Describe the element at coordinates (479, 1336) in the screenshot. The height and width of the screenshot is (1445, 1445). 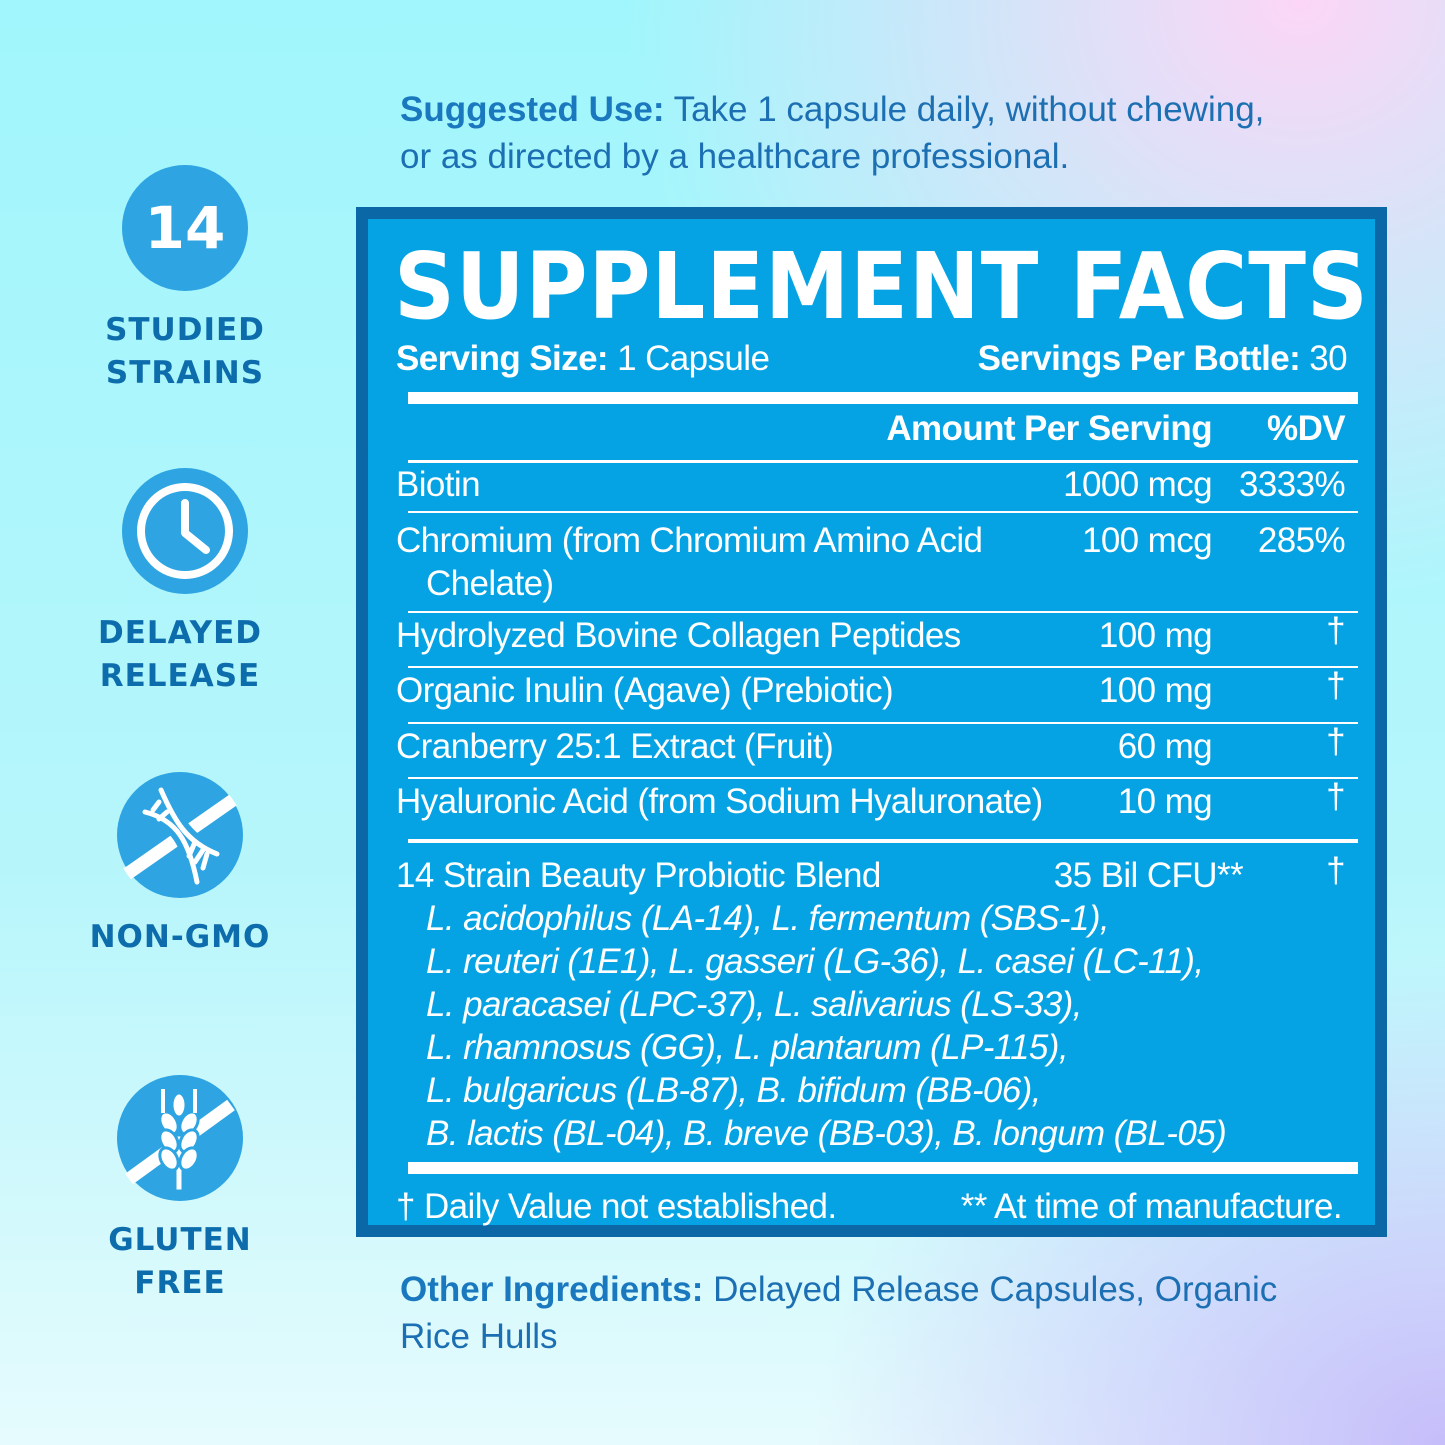
I see `other-ingredients-text-2: Rice Hulls` at that location.